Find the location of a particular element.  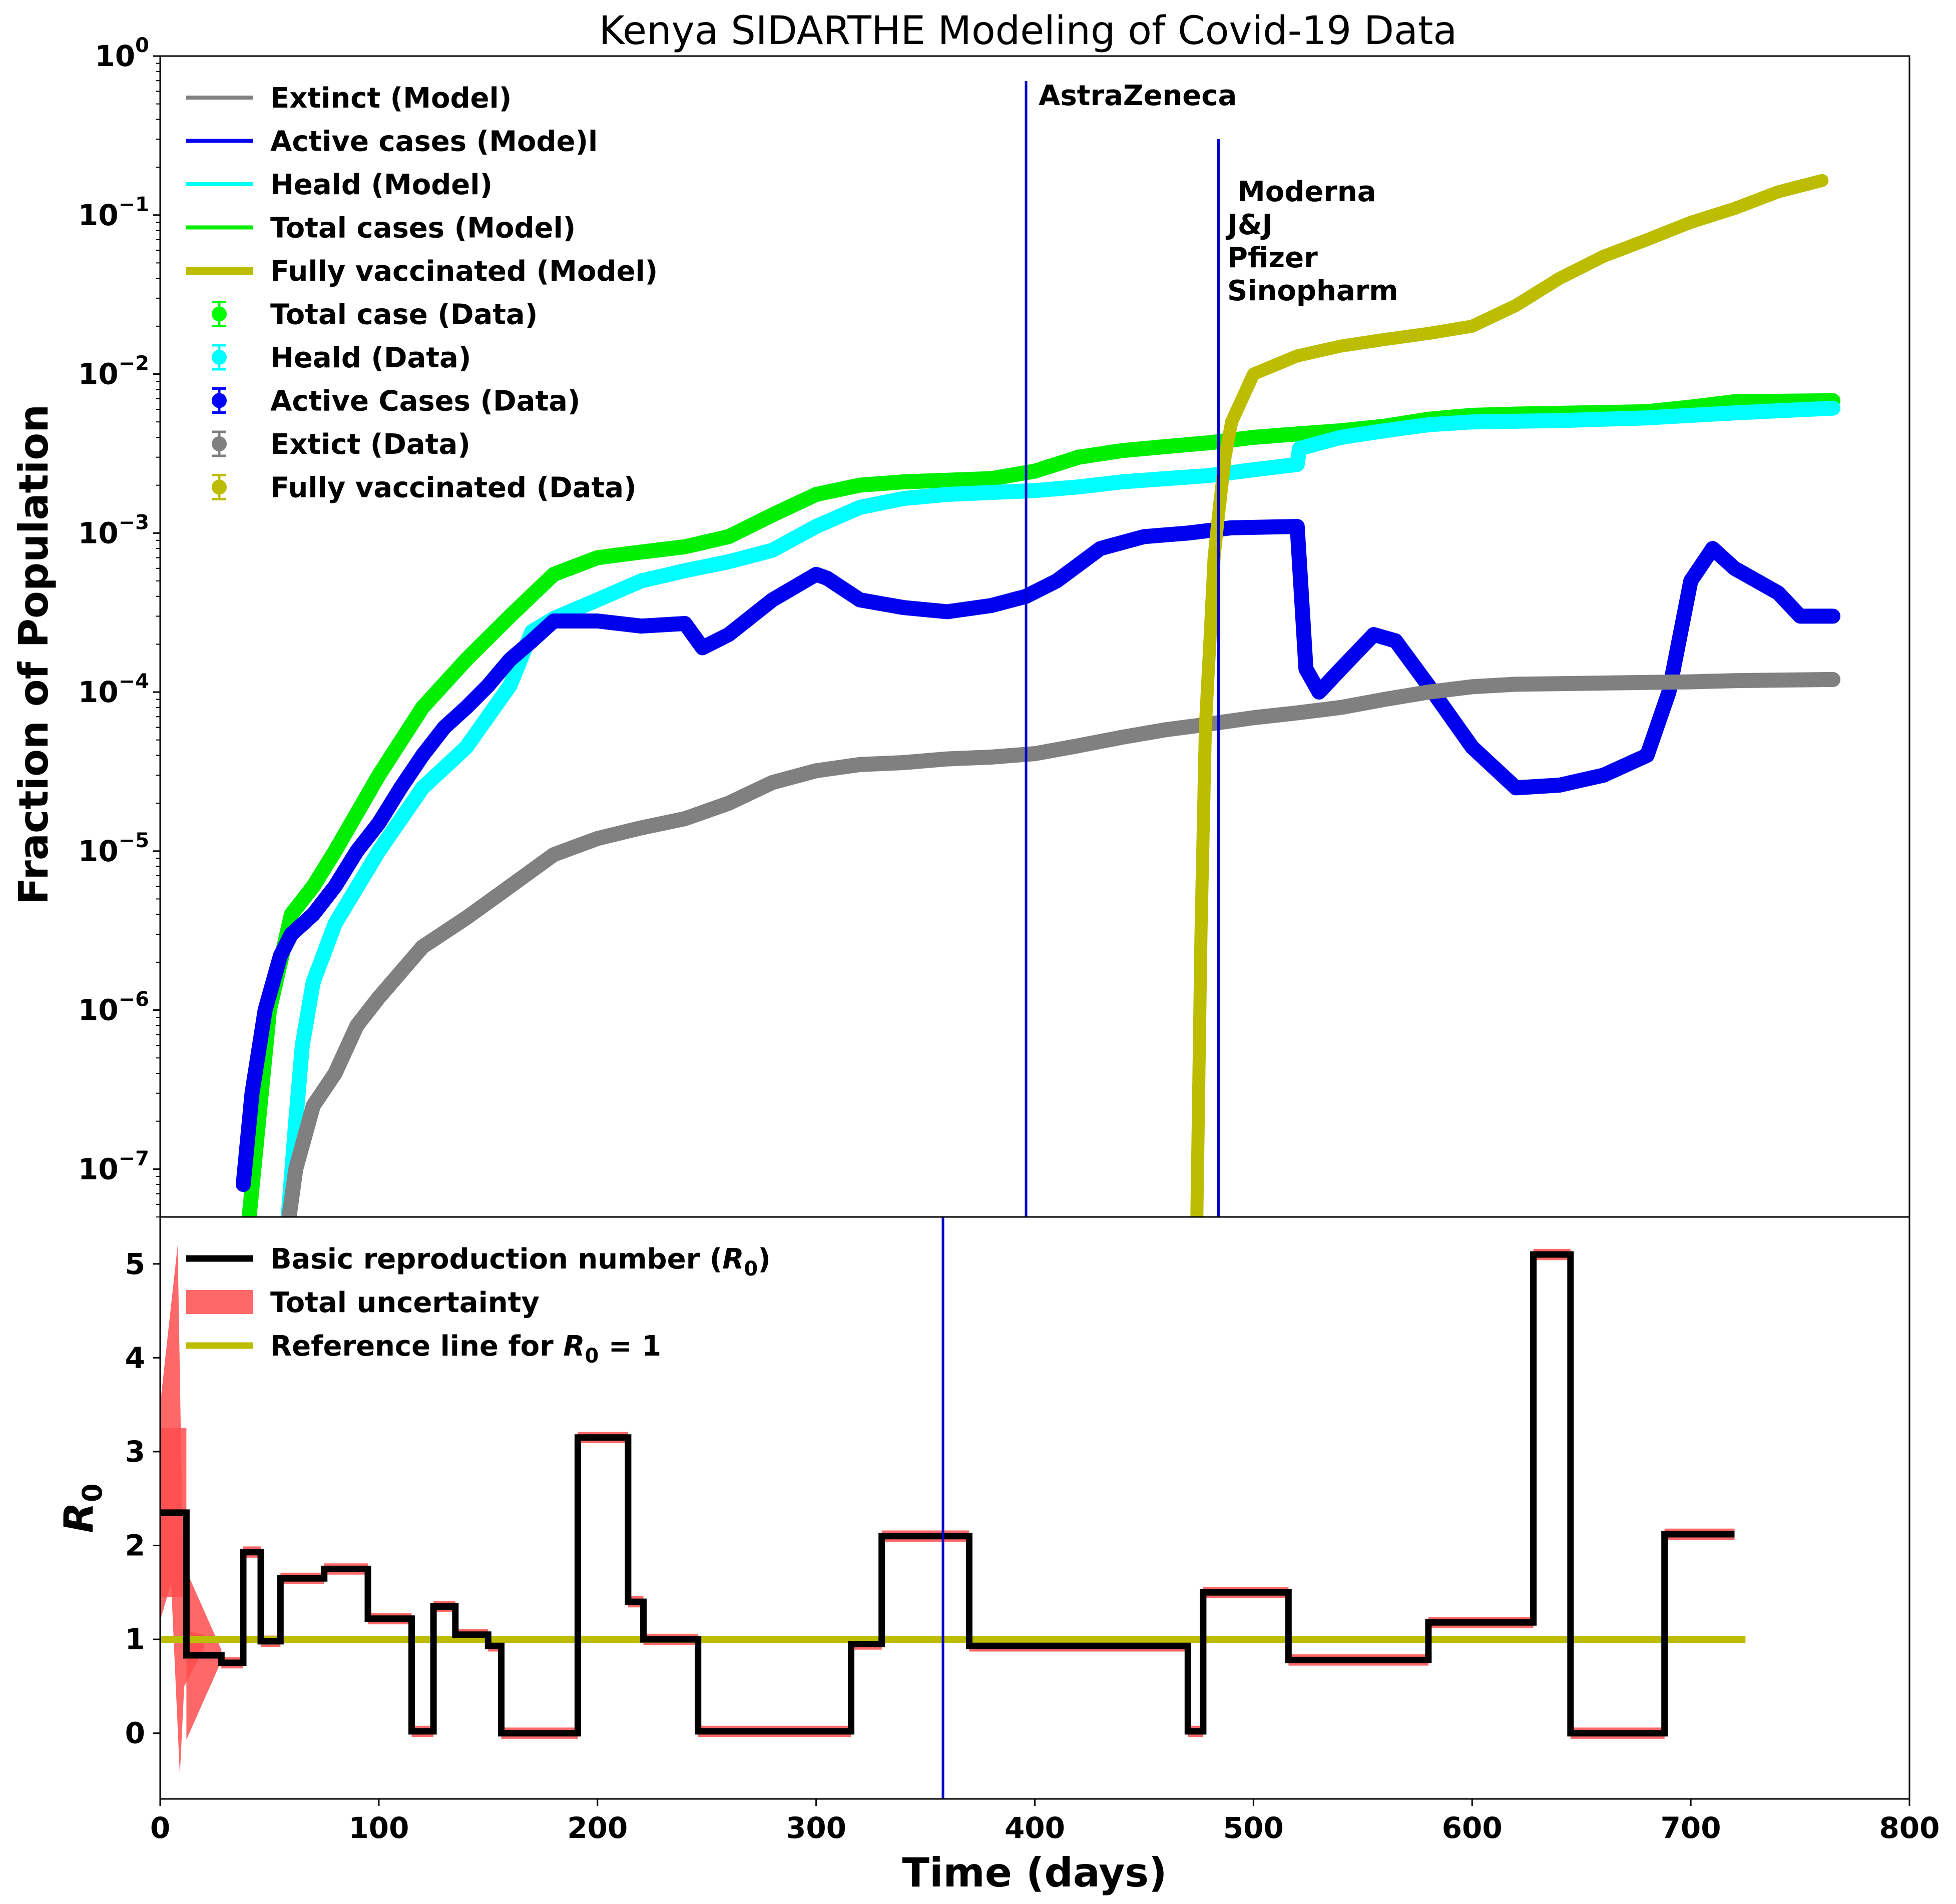

top-y-tick-label: 10⁰ is located at coordinates (122, 53).